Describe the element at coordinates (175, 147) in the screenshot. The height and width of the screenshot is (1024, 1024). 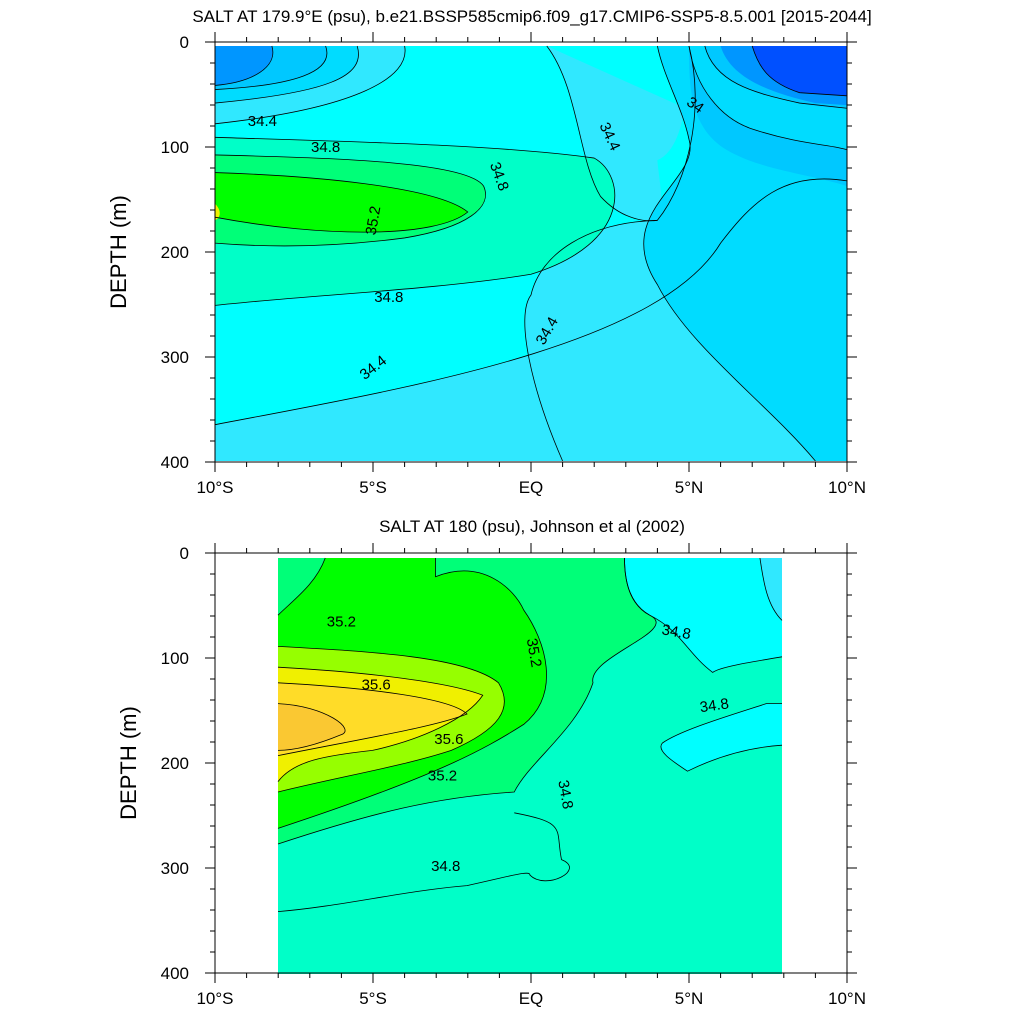
I see `panel1-y-tick-label: 100` at that location.